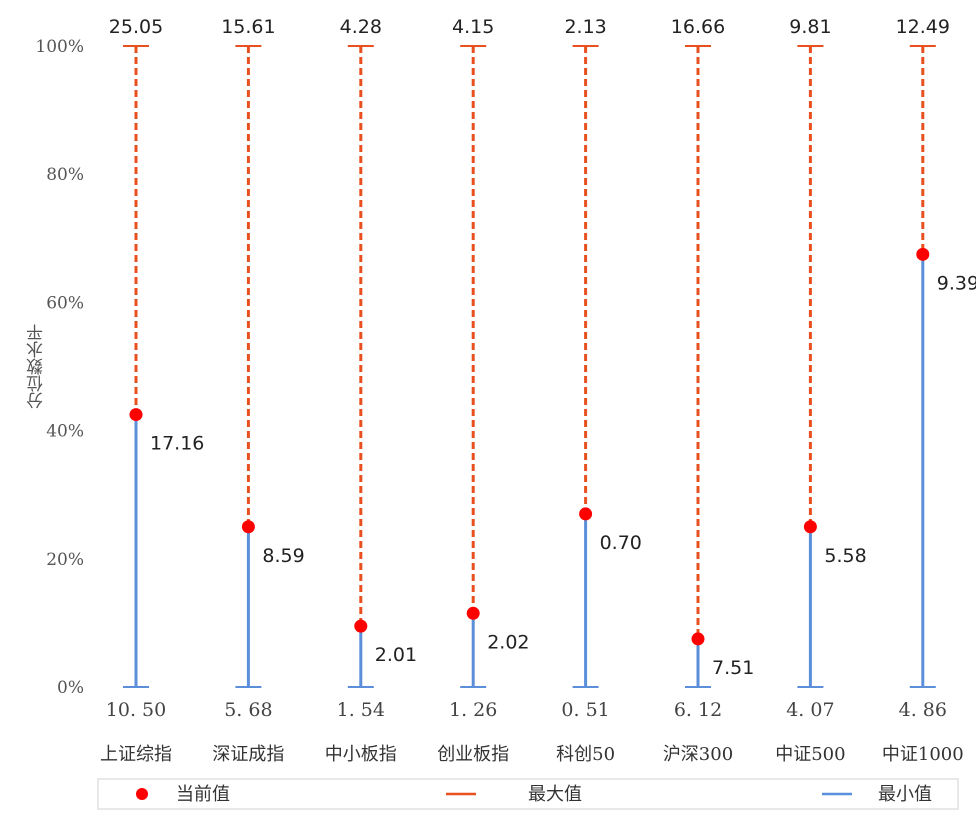 The width and height of the screenshot is (976, 814). What do you see at coordinates (136, 27) in the screenshot?
I see `max-value-label: 25.05` at bounding box center [136, 27].